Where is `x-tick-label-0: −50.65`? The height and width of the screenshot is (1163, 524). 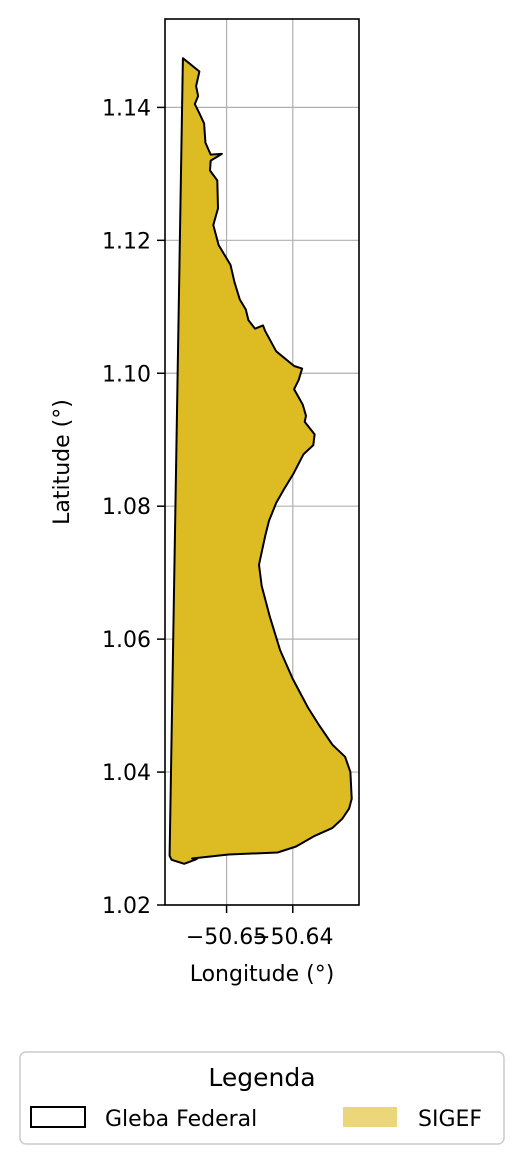
x-tick-label-0: −50.65 is located at coordinates (226, 937).